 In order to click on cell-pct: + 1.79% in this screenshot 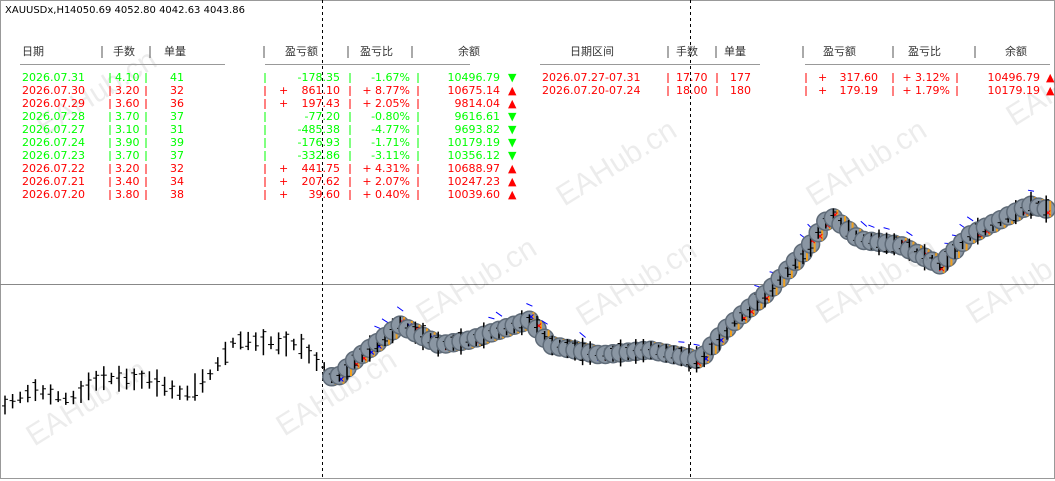, I will do `click(926, 90)`.